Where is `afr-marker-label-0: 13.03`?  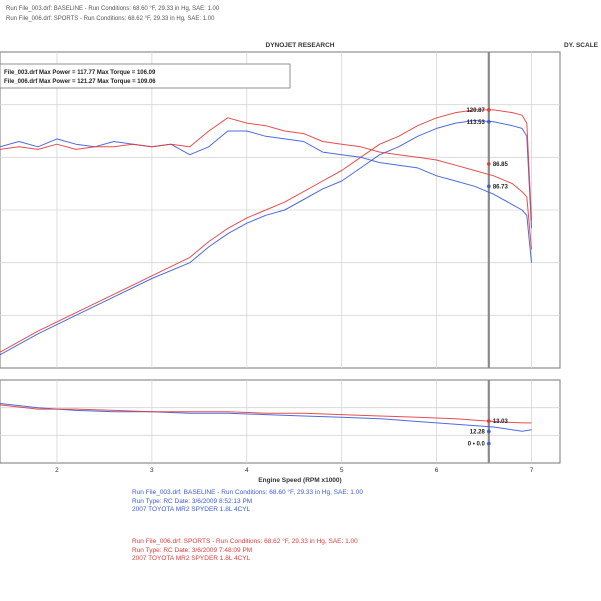
afr-marker-label-0: 13.03 is located at coordinates (501, 422).